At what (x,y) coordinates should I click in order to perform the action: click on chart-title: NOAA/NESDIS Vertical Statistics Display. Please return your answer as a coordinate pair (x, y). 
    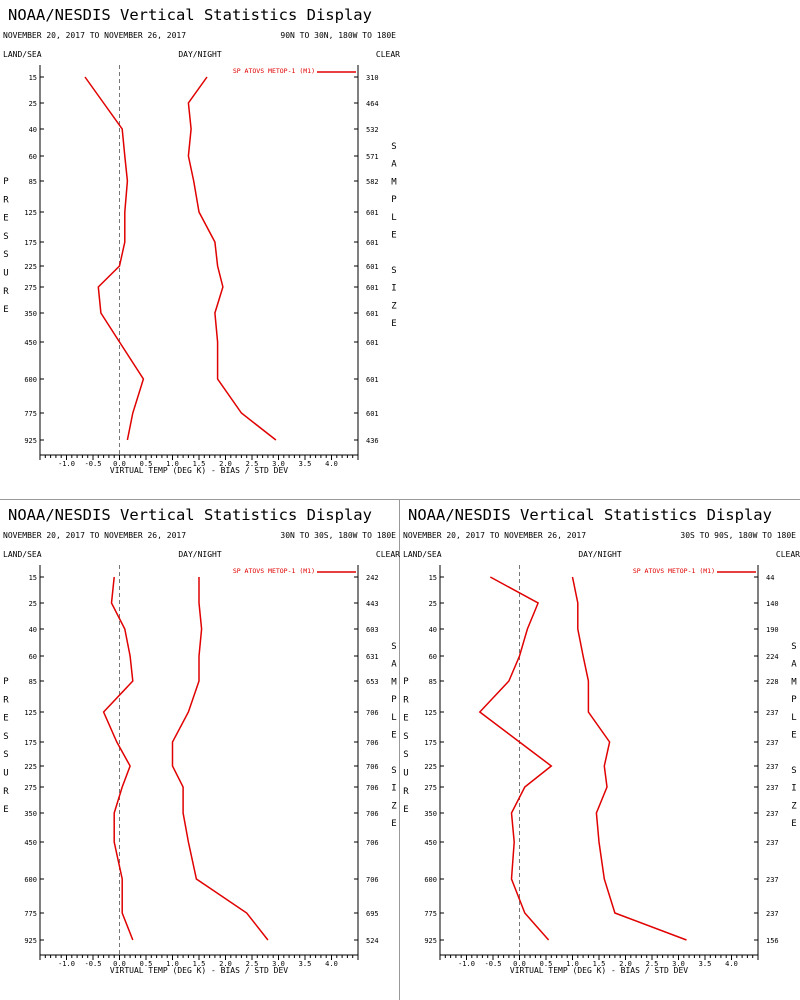
    Looking at the image, I should click on (590, 515).